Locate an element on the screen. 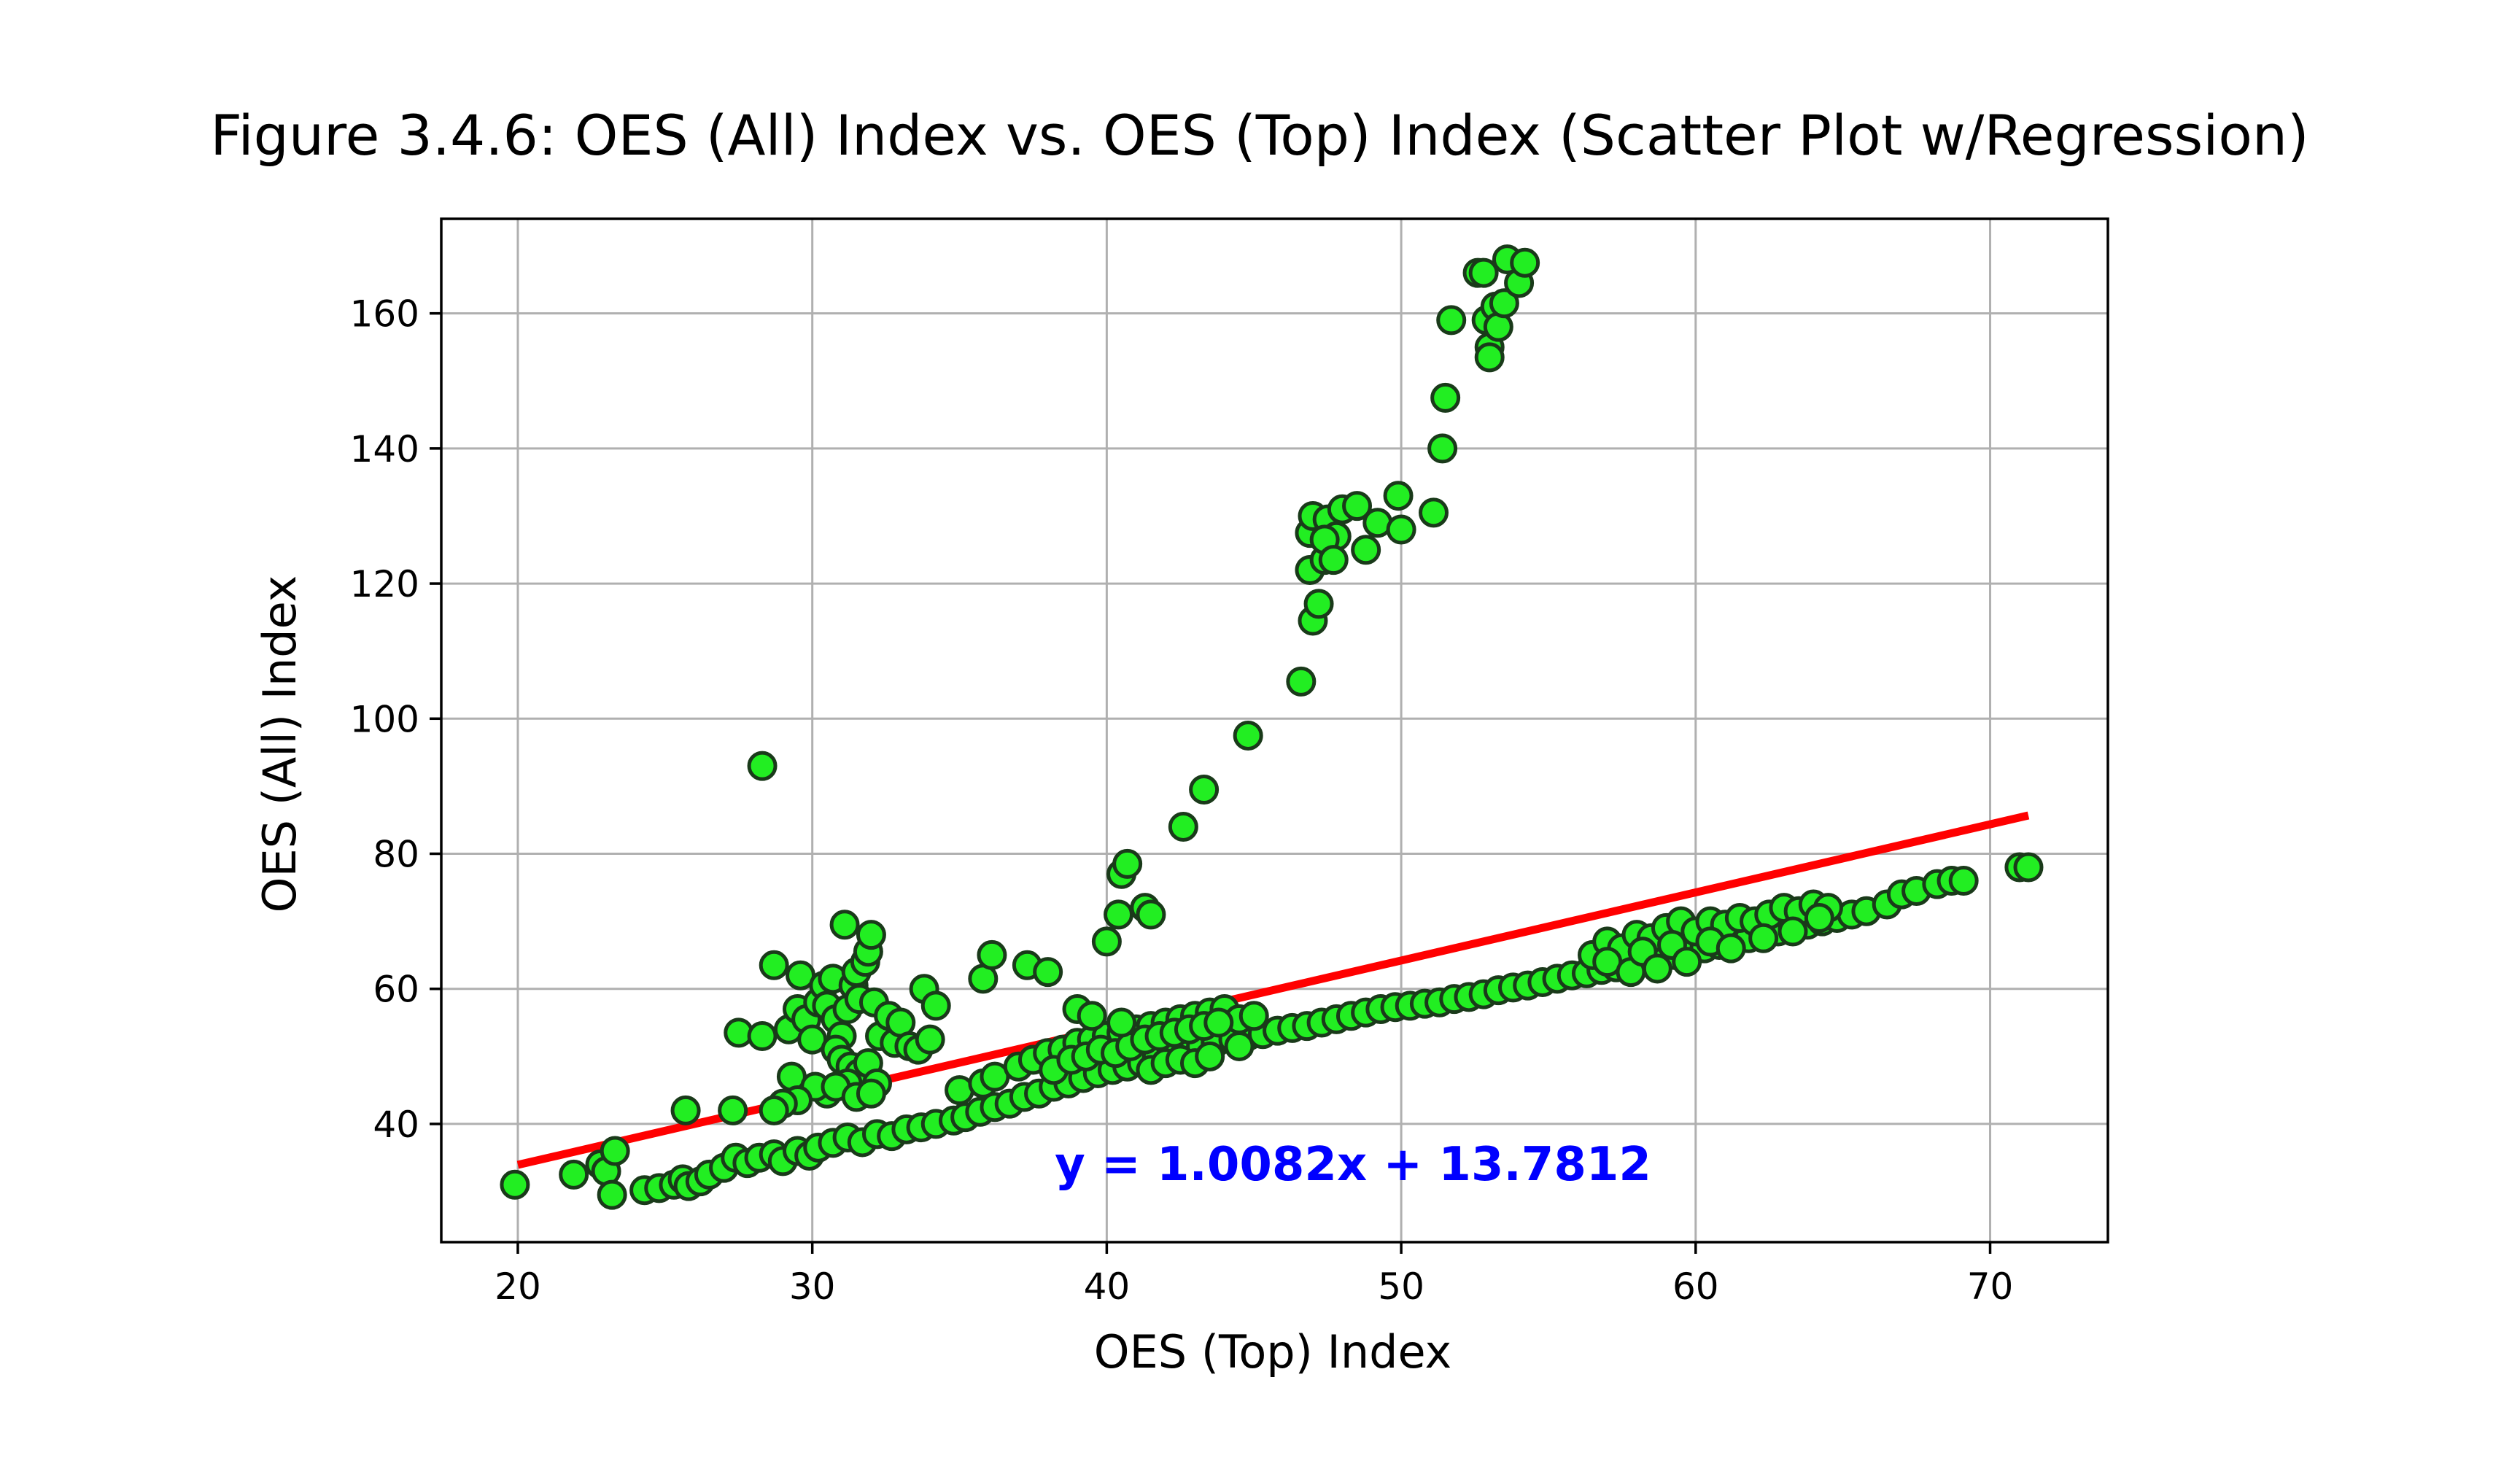 The width and height of the screenshot is (2520, 1477). x-tick-label: 40 is located at coordinates (1107, 1287).